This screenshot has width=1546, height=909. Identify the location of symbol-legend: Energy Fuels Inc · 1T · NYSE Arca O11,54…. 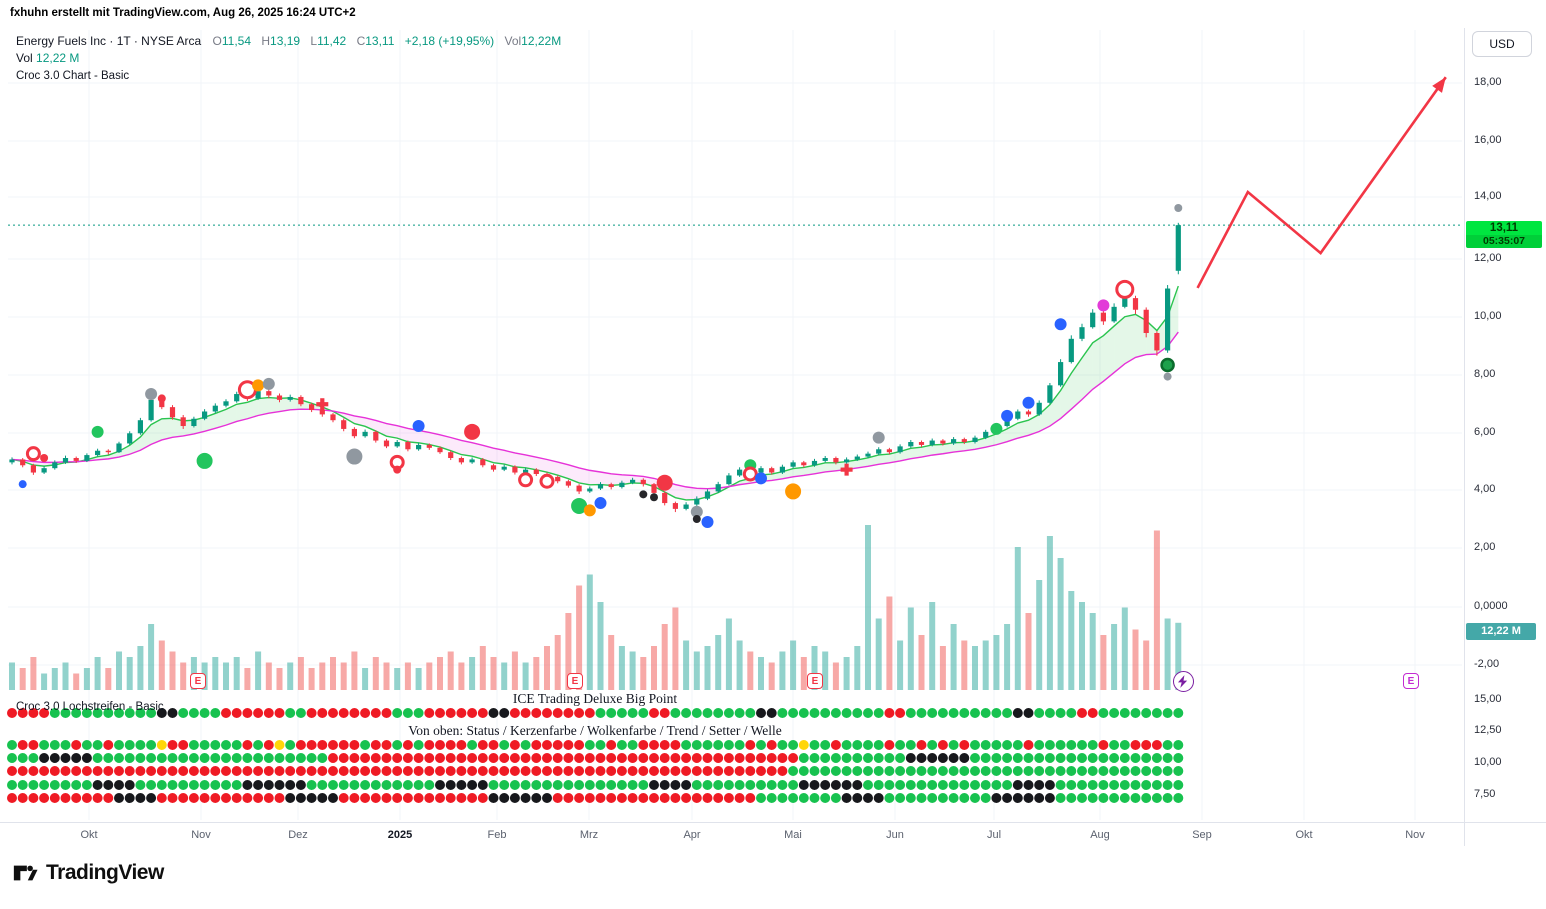
(292, 59).